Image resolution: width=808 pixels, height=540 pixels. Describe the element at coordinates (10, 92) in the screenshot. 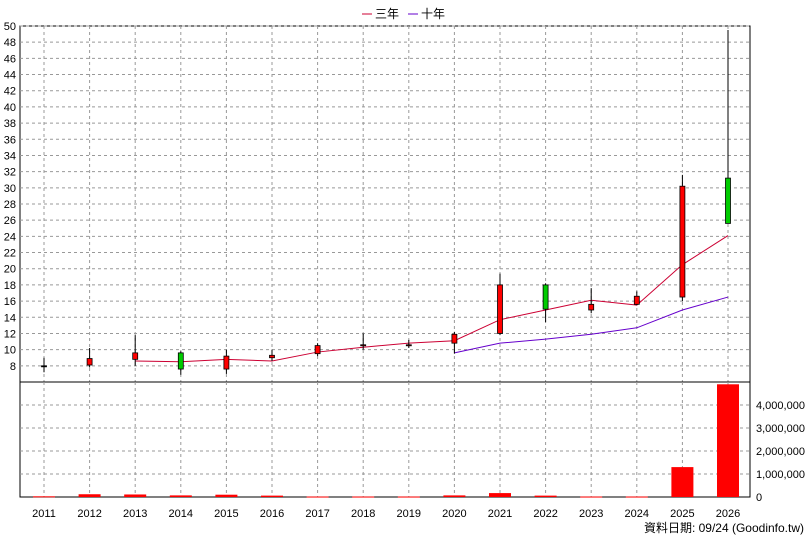

I see `price-tick-label: 42` at that location.